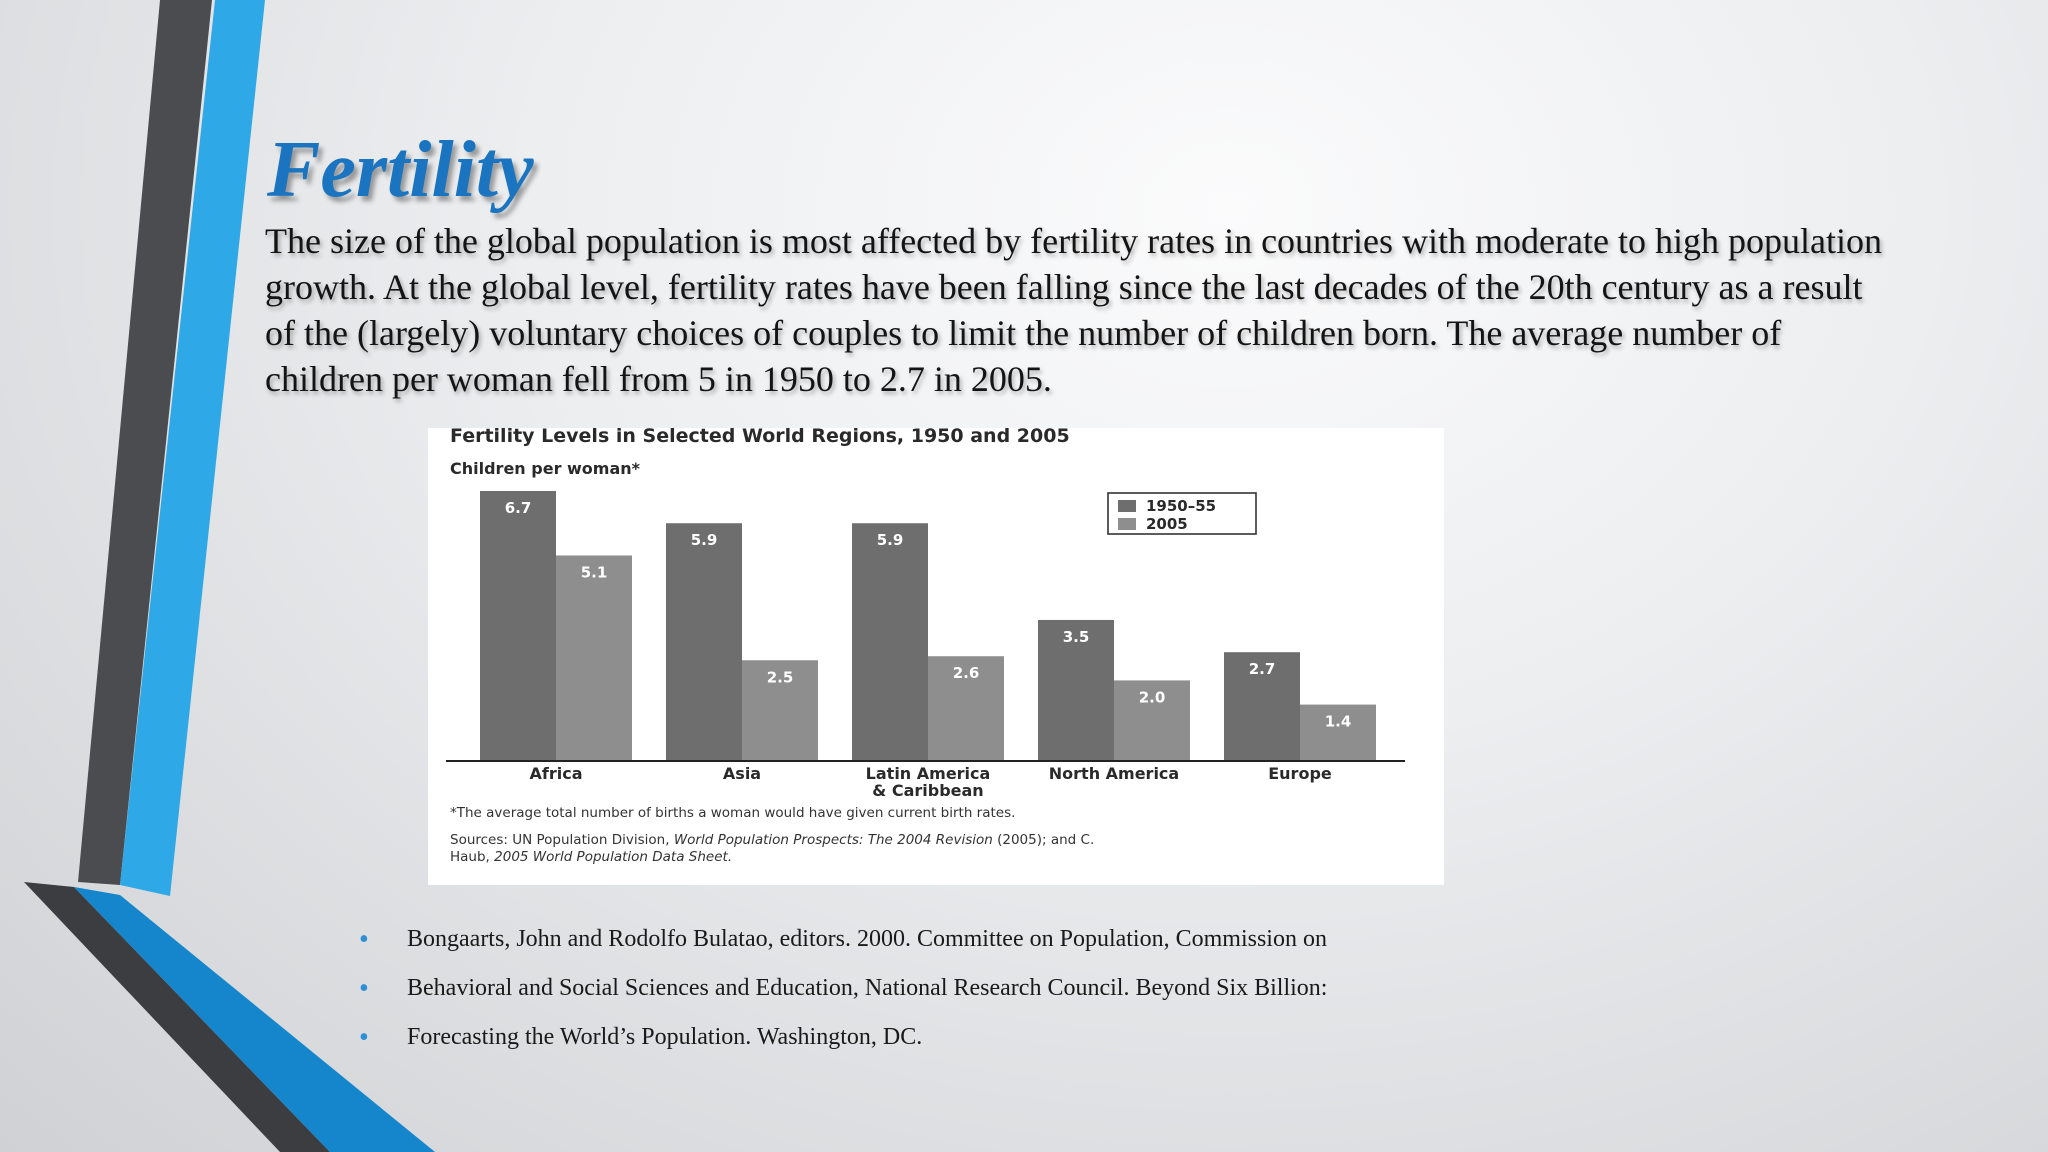 This screenshot has height=1152, width=2048. Describe the element at coordinates (594, 572) in the screenshot. I see `bar-value-label: 5.1` at that location.